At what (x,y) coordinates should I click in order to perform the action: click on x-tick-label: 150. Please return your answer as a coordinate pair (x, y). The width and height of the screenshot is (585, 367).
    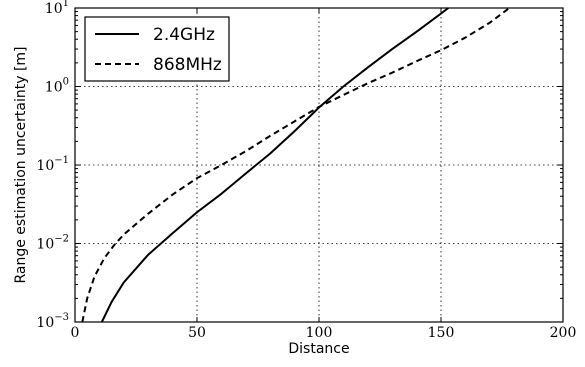
    Looking at the image, I should click on (441, 333).